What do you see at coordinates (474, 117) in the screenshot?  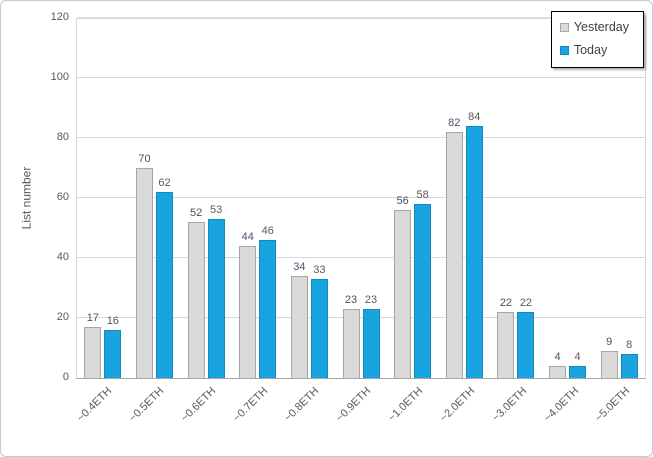 I see `bar-value-label: 84` at bounding box center [474, 117].